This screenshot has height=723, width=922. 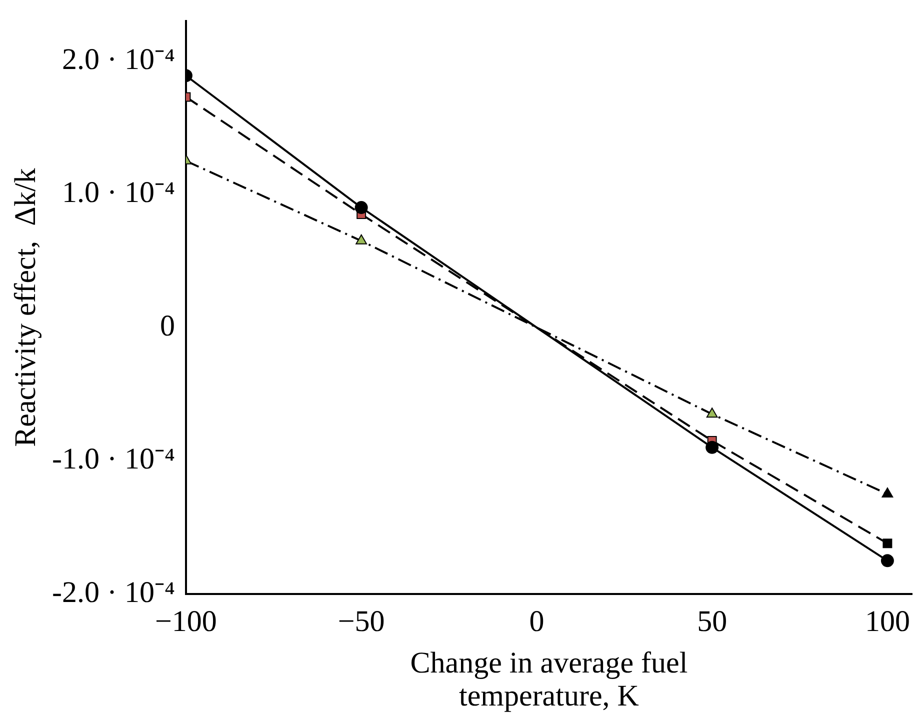 I want to click on x-axis-title: Change in average fuel temperature, K, so click(x=549, y=679).